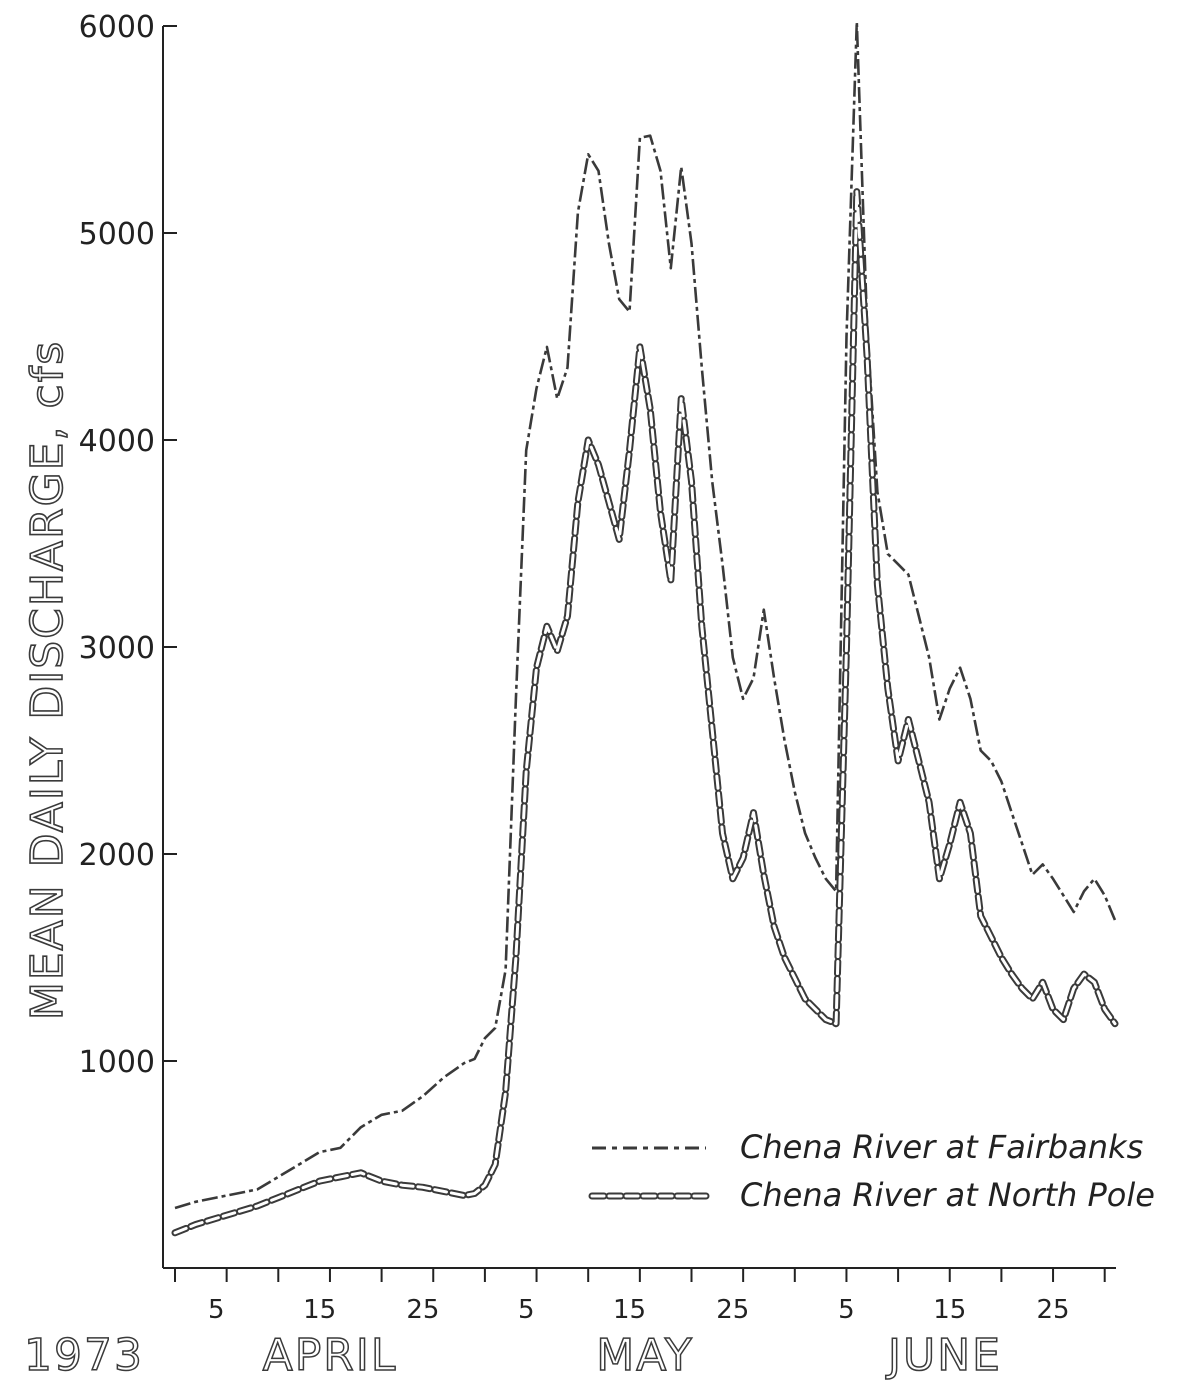 The height and width of the screenshot is (1386, 1190). I want to click on y-tick-label: 3000, so click(117, 648).